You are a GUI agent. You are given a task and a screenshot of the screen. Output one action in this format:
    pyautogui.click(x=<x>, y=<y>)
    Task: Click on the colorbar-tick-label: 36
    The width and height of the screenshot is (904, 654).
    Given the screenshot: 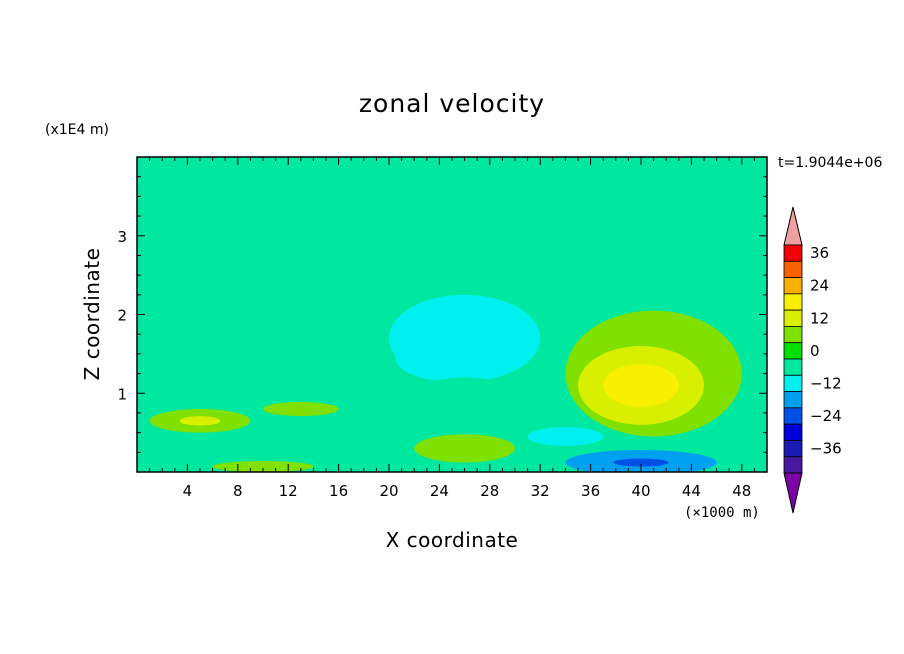 What is the action you would take?
    pyautogui.click(x=819, y=253)
    